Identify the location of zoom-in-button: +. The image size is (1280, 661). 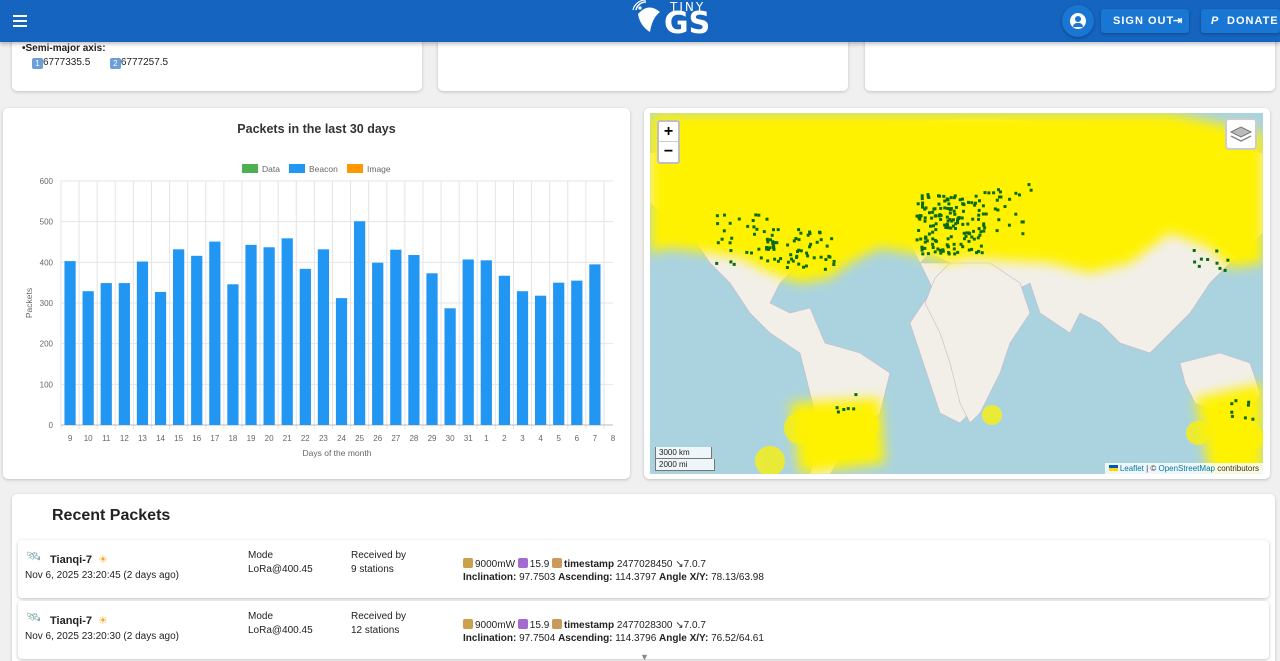
(668, 132).